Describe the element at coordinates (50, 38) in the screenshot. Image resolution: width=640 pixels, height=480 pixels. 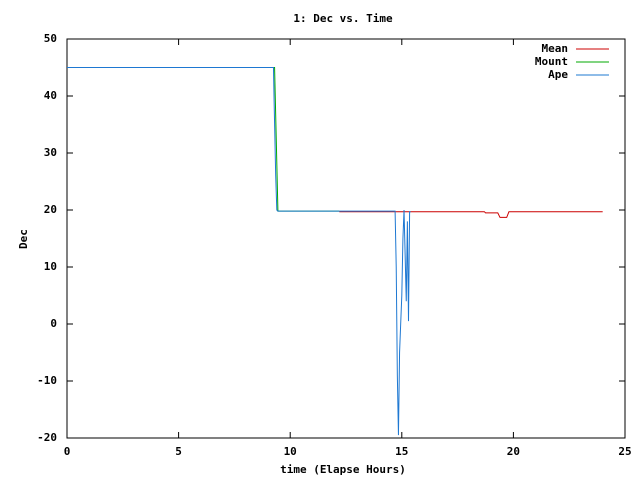
I see `y-tick-label: 50` at that location.